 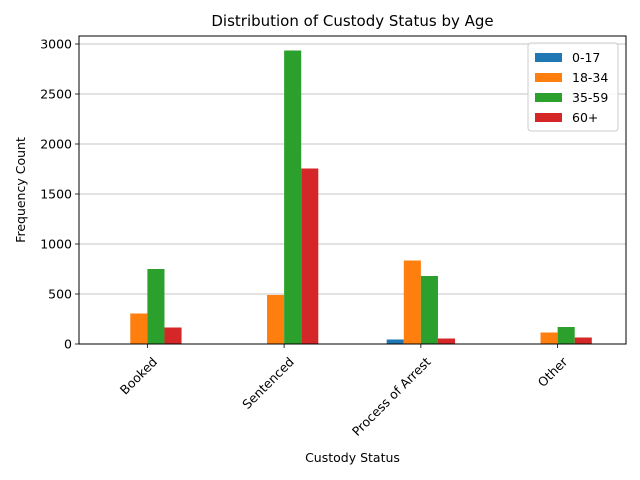 I want to click on bar-60+-process-of-arrest, so click(x=446, y=341).